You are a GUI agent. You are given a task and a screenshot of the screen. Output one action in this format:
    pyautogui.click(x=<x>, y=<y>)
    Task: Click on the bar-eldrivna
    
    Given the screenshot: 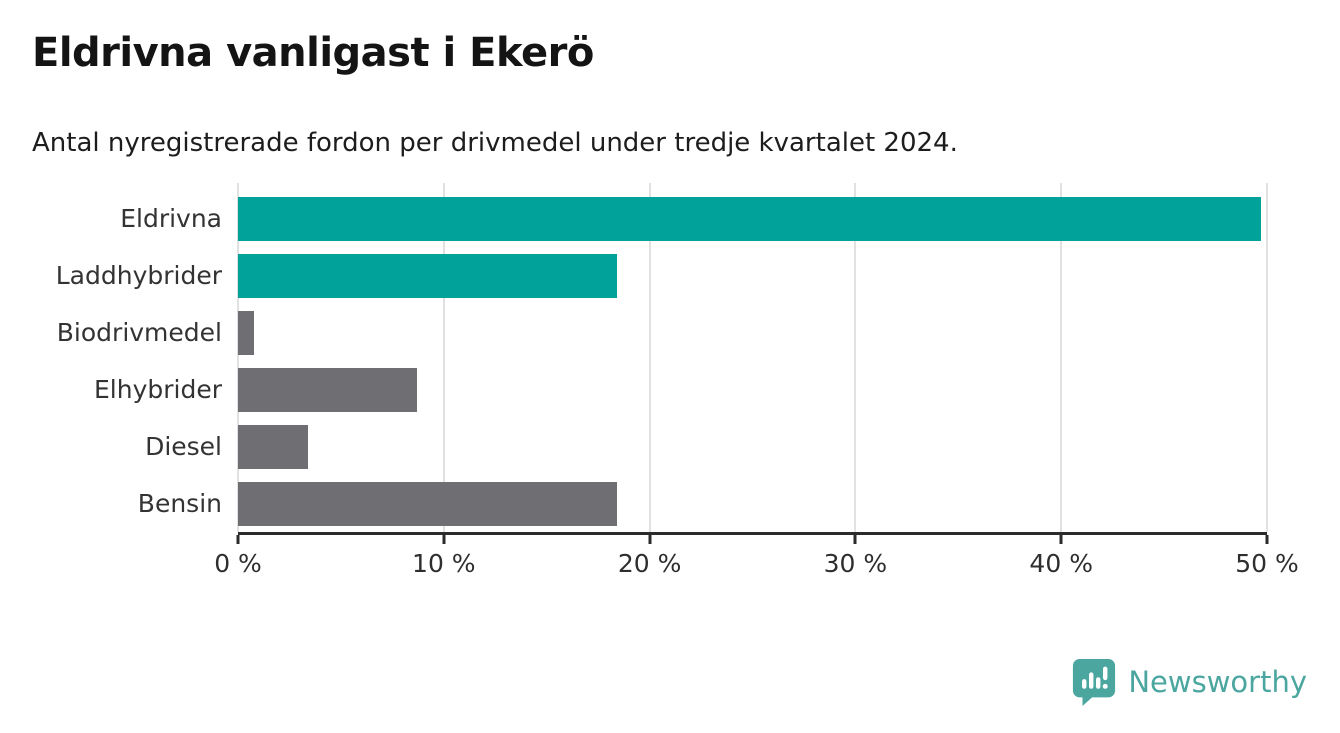 What is the action you would take?
    pyautogui.click(x=749, y=218)
    